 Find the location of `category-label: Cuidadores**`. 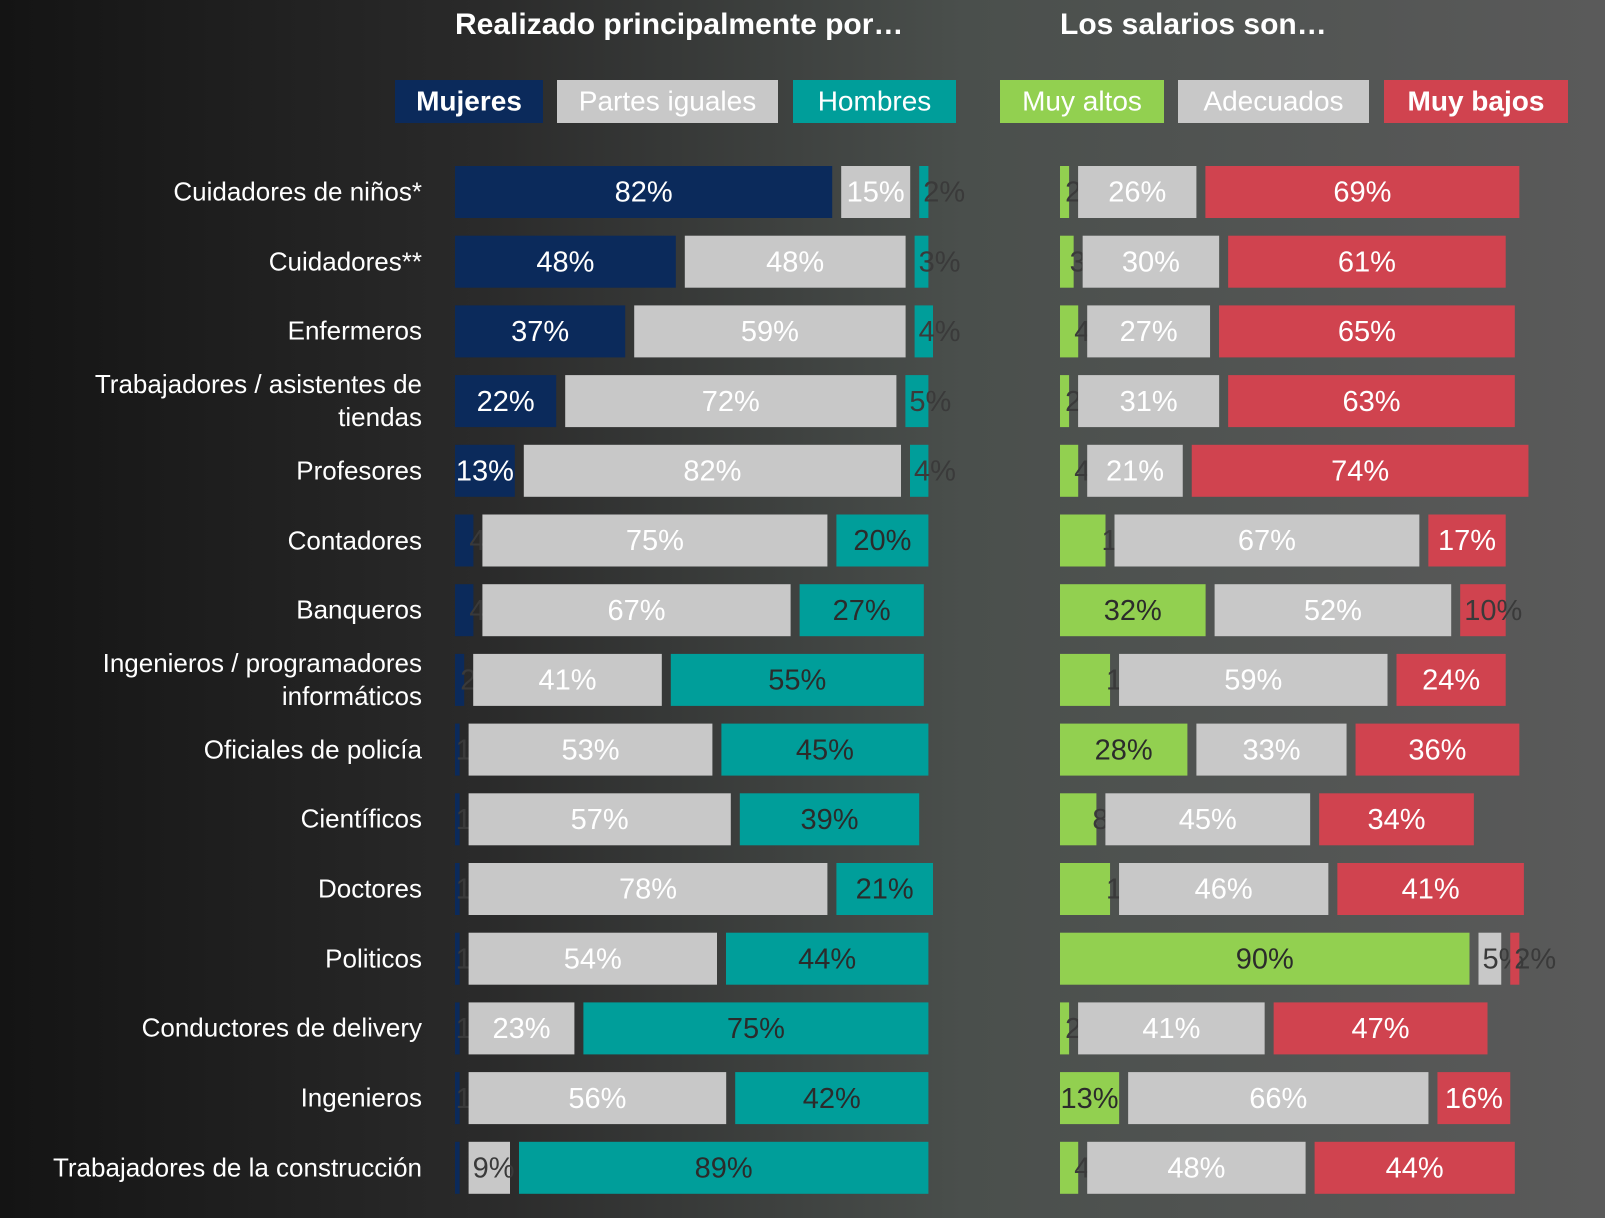

category-label: Cuidadores** is located at coordinates (345, 261).